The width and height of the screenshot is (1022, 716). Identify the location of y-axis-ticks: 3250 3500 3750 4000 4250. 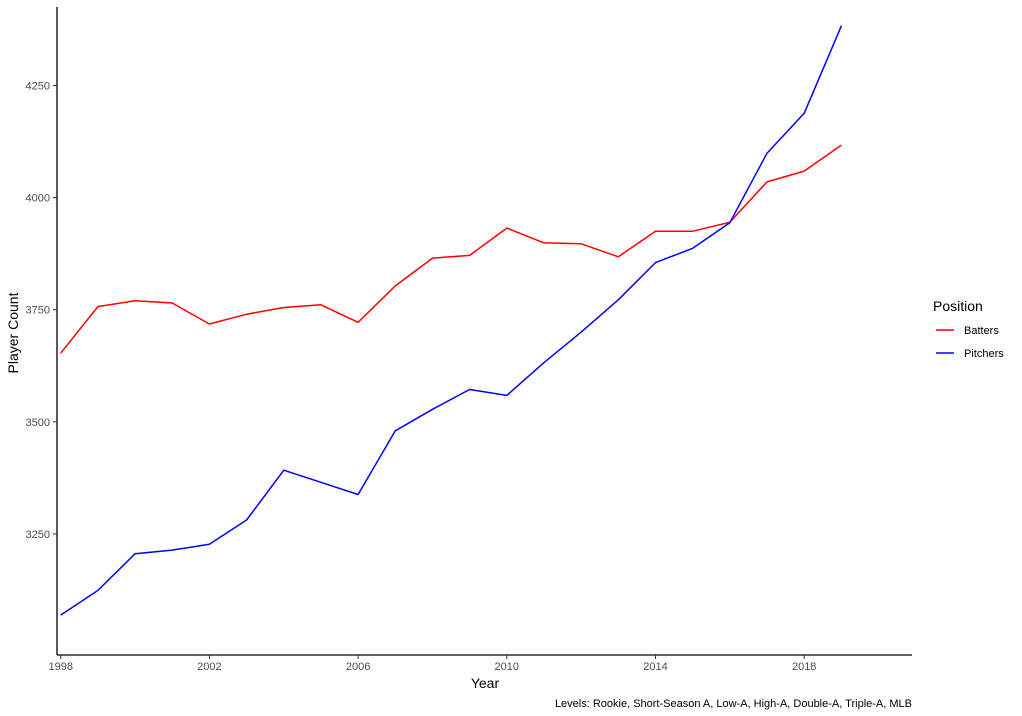
(41, 310).